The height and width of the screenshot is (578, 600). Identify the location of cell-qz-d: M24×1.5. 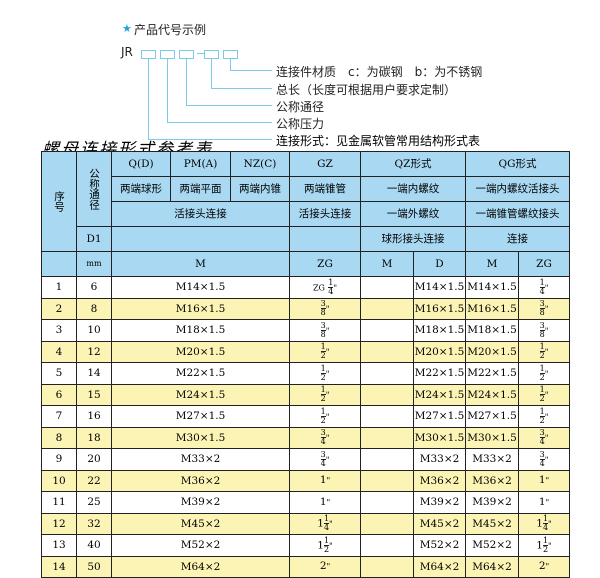
(439, 394).